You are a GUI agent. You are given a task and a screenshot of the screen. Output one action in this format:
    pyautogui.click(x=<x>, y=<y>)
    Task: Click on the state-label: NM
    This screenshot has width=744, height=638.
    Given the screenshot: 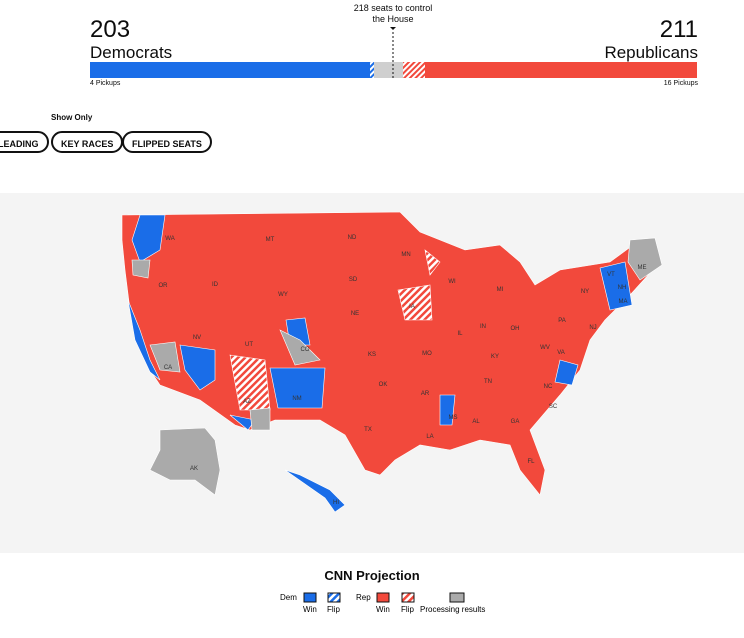 What is the action you would take?
    pyautogui.click(x=296, y=399)
    